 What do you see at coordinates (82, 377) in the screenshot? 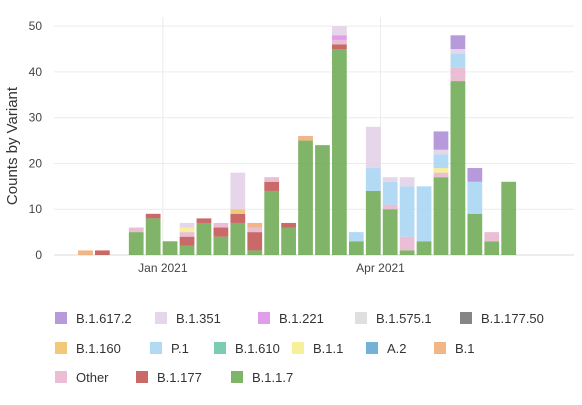
I see `legend-item-other: Other` at bounding box center [82, 377].